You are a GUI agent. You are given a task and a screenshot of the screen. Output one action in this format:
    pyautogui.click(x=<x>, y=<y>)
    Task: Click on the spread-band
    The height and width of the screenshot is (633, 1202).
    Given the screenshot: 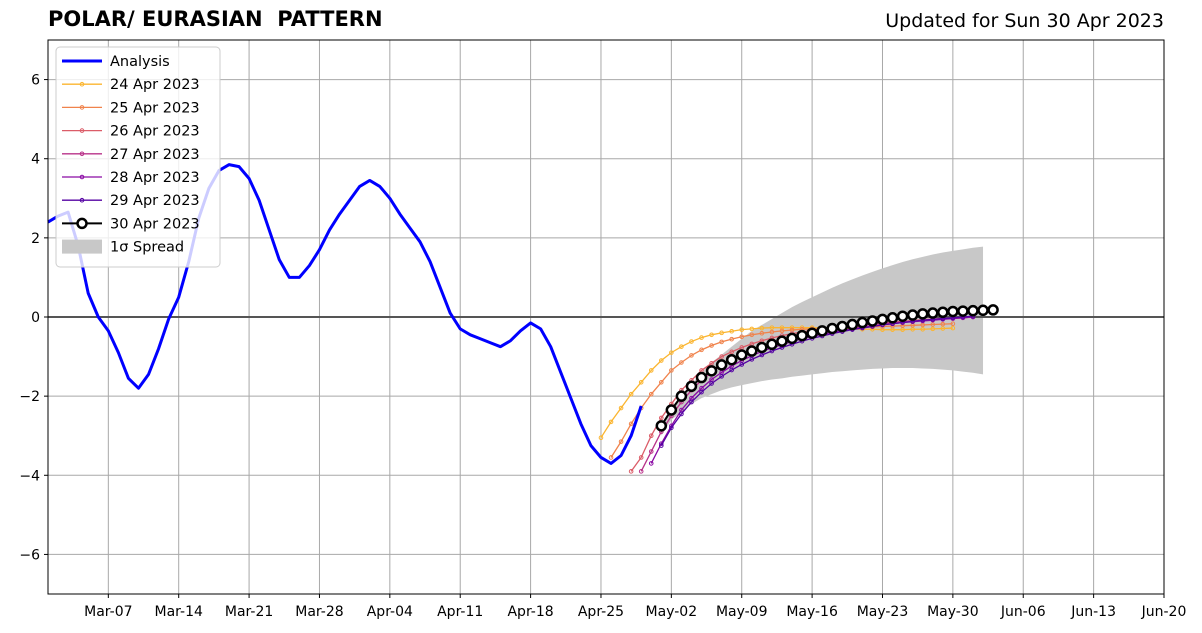 What is the action you would take?
    pyautogui.click(x=822, y=341)
    